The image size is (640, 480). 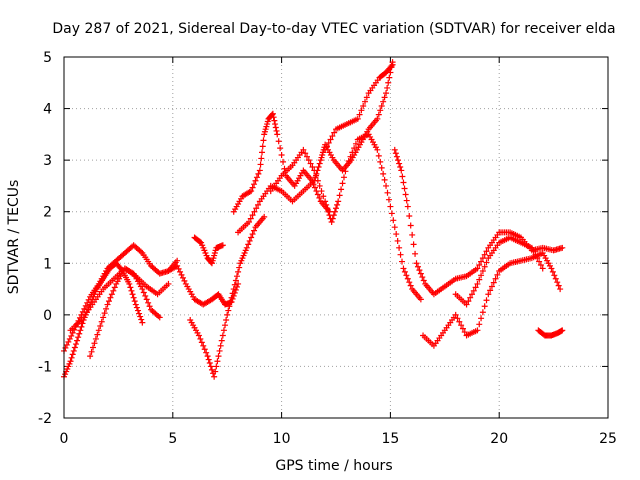 What do you see at coordinates (47, 264) in the screenshot?
I see `y-tick-label: 1` at bounding box center [47, 264].